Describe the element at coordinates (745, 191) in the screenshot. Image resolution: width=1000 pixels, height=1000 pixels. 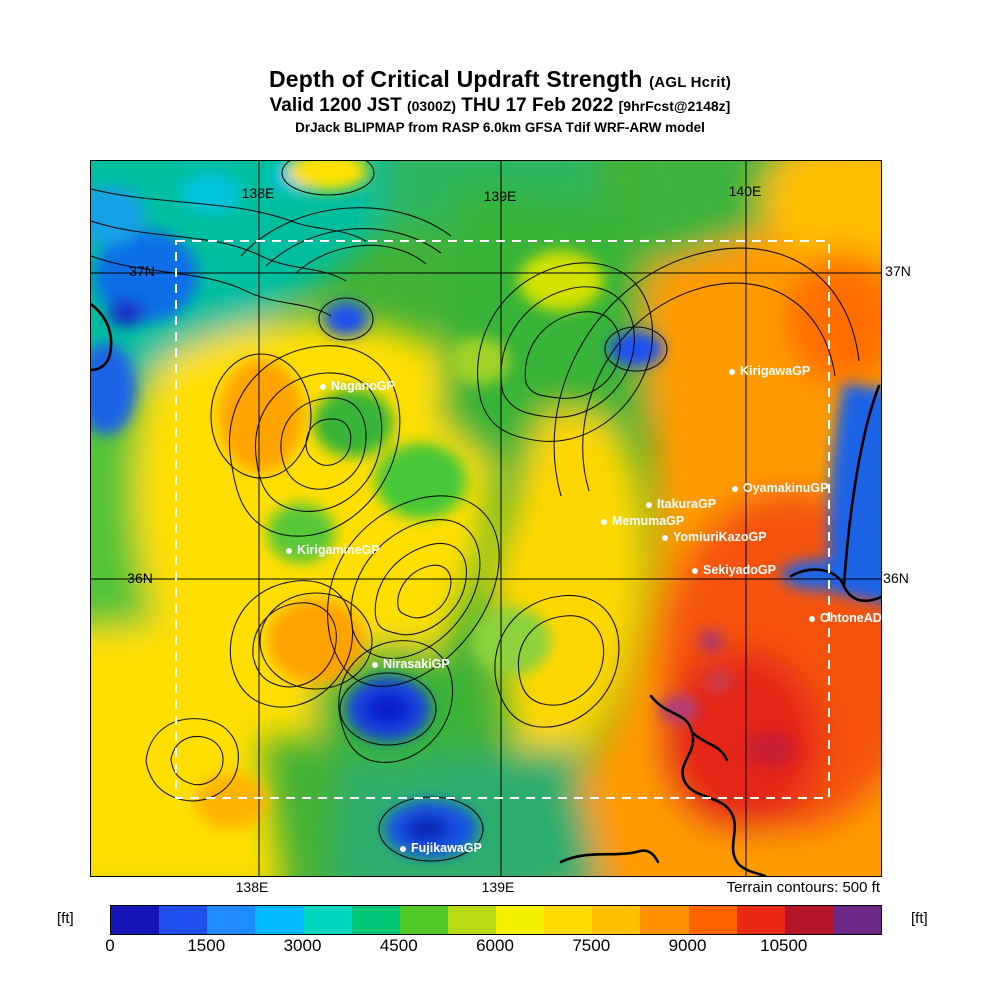
I see `axis-label-lon-top-140e: 140E` at that location.